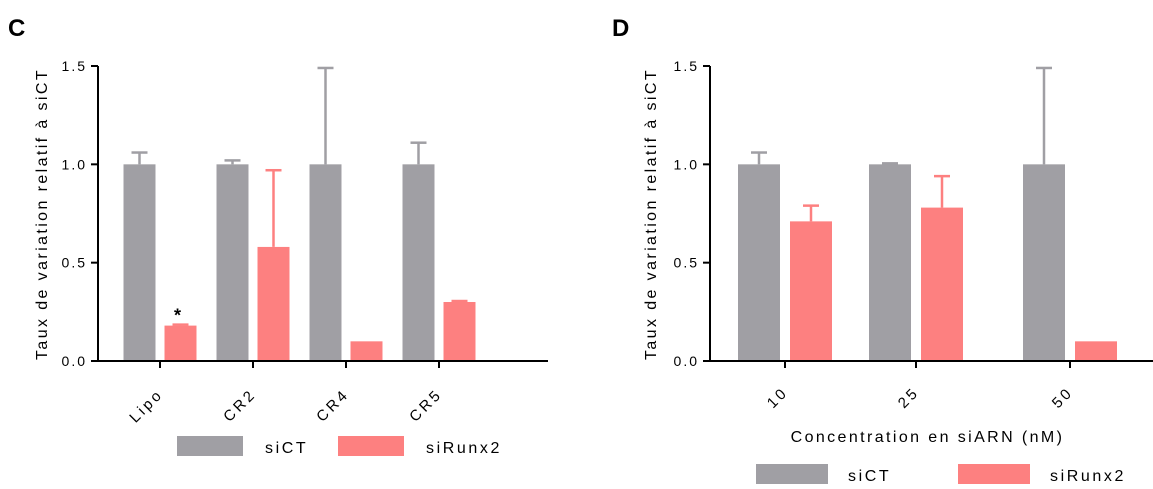 The height and width of the screenshot is (489, 1153). Describe the element at coordinates (928, 437) in the screenshot. I see `x-axis-title: Concentration en siARN (nM)` at that location.